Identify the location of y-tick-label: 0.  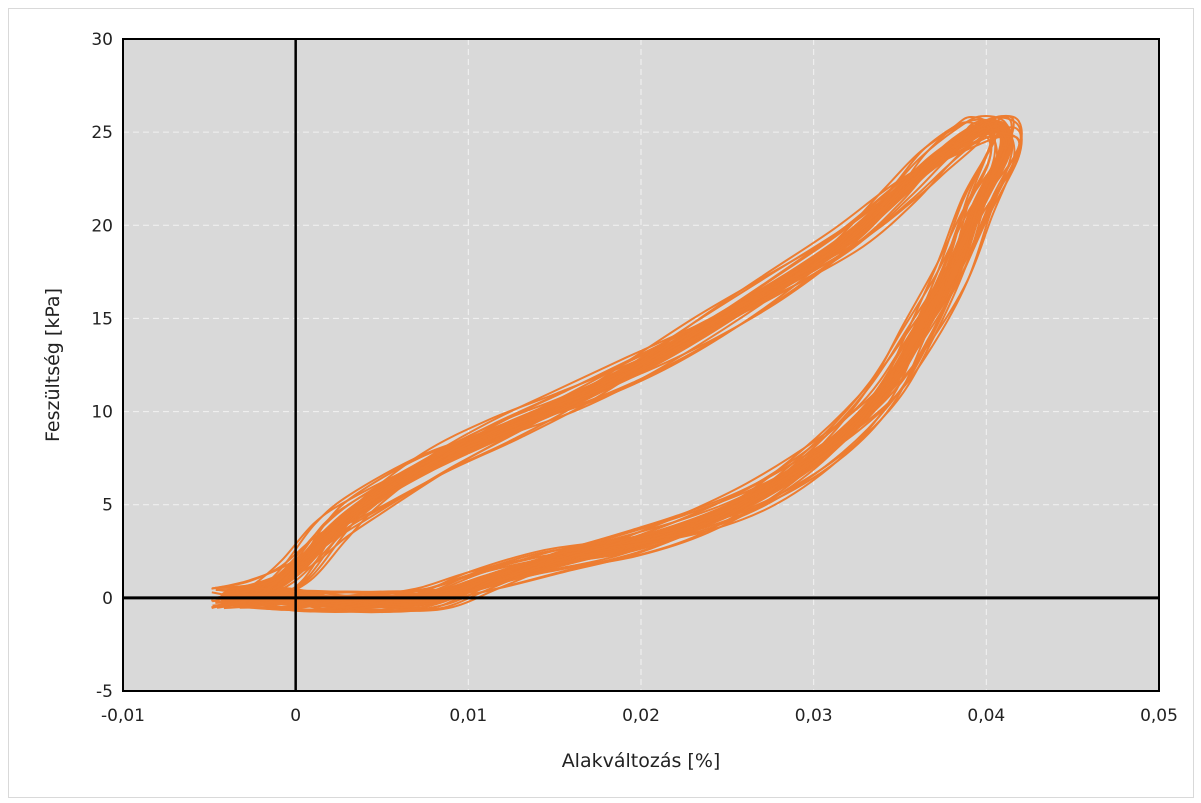
(107, 599).